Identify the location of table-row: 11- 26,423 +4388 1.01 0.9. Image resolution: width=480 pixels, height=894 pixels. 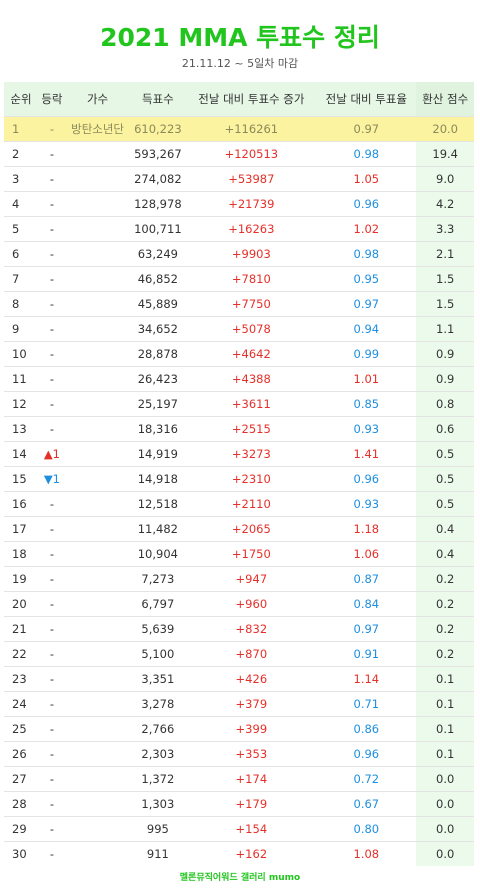
(239, 379).